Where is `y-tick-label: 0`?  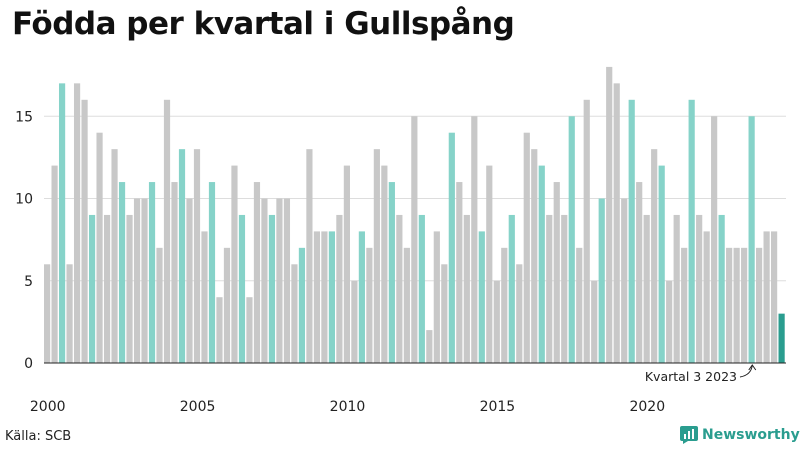
y-tick-label: 0 is located at coordinates (28, 364).